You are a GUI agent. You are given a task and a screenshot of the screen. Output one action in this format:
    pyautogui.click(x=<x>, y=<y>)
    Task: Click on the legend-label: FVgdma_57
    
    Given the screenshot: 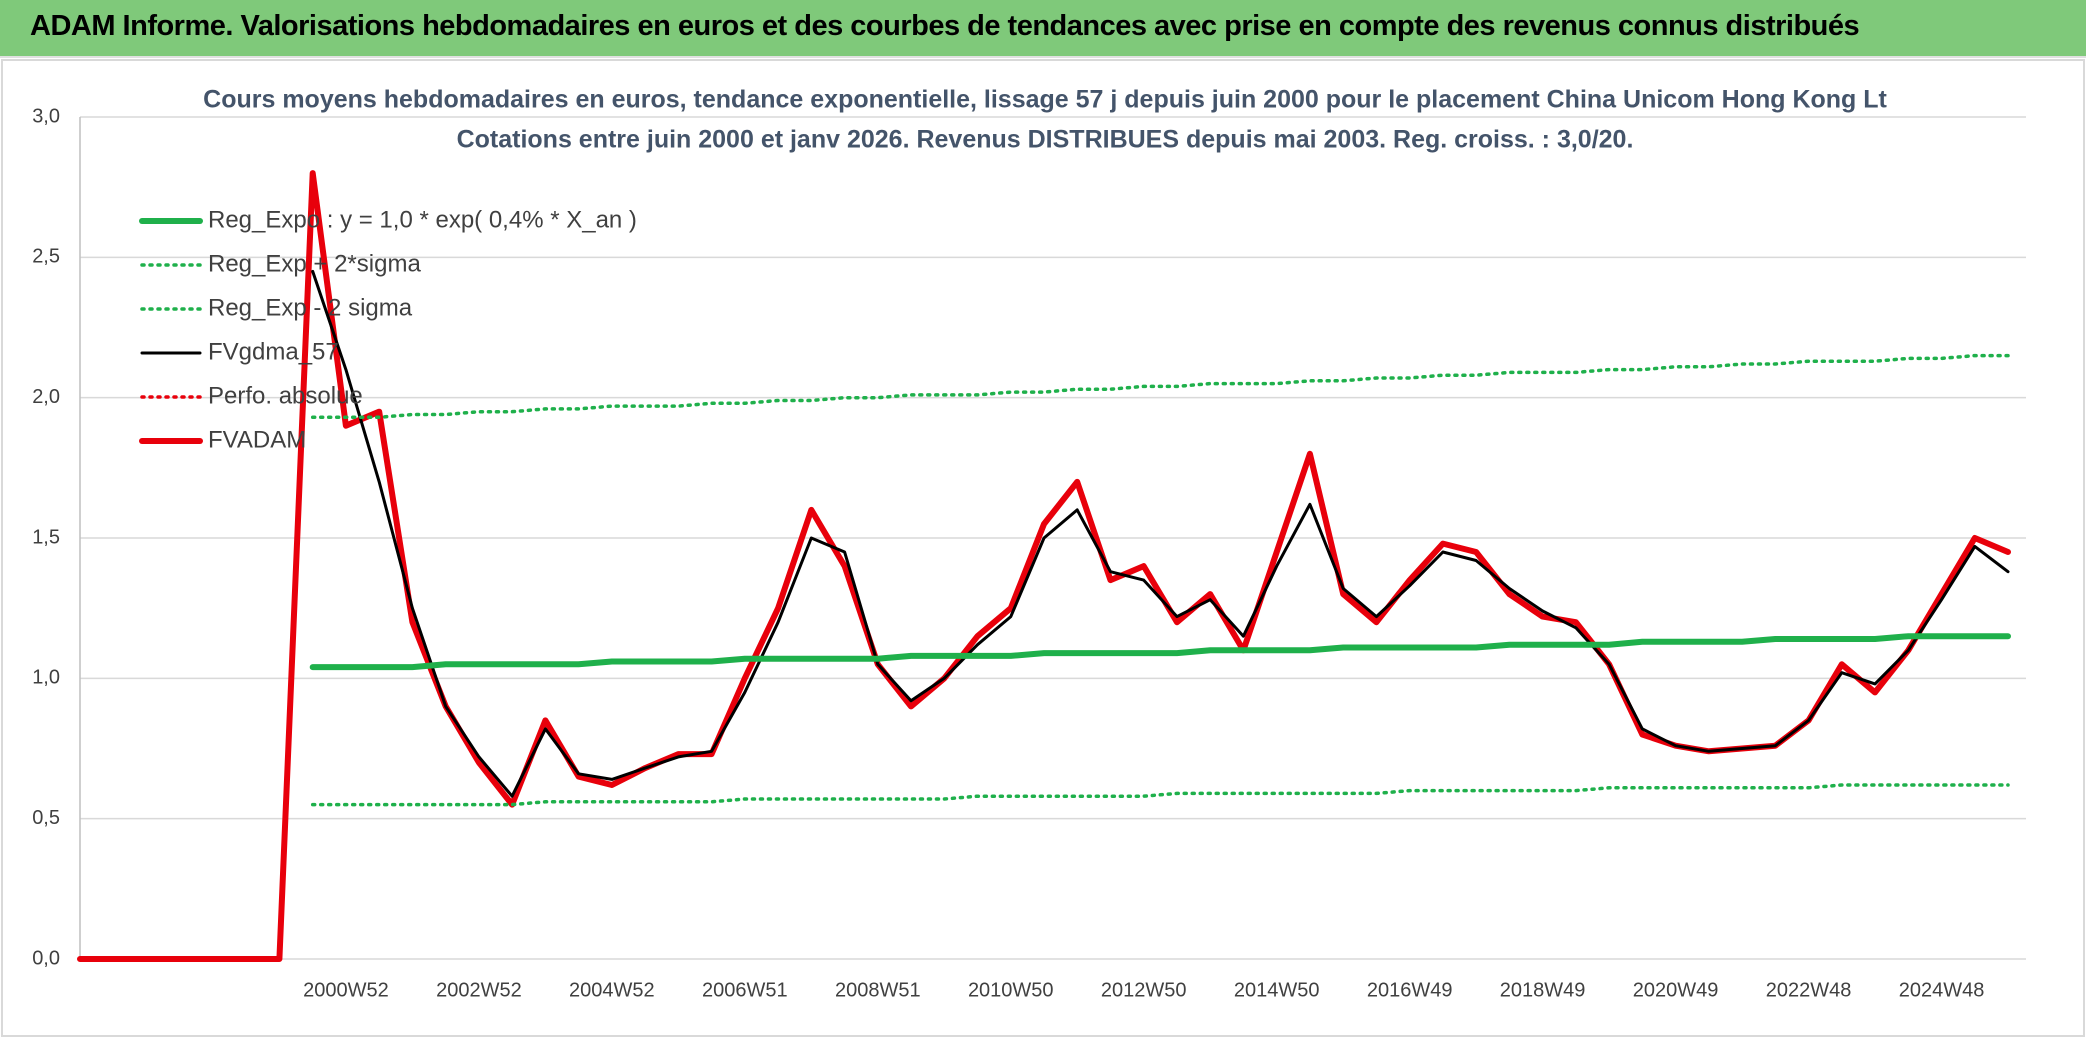 What is the action you would take?
    pyautogui.click(x=273, y=351)
    